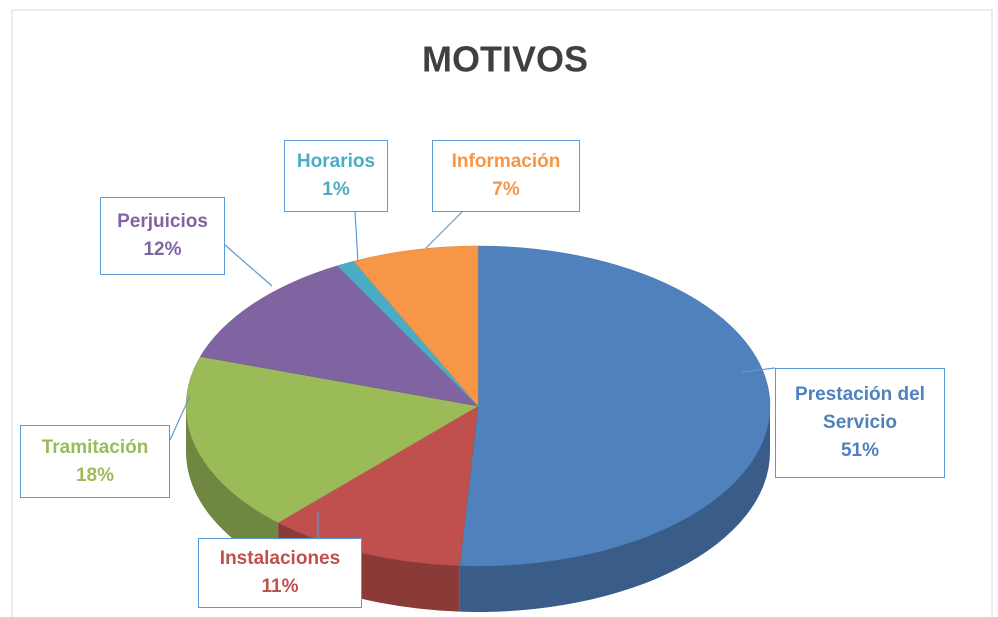 Image resolution: width=998 pixels, height=617 pixels. I want to click on label-value: 11%, so click(280, 586).